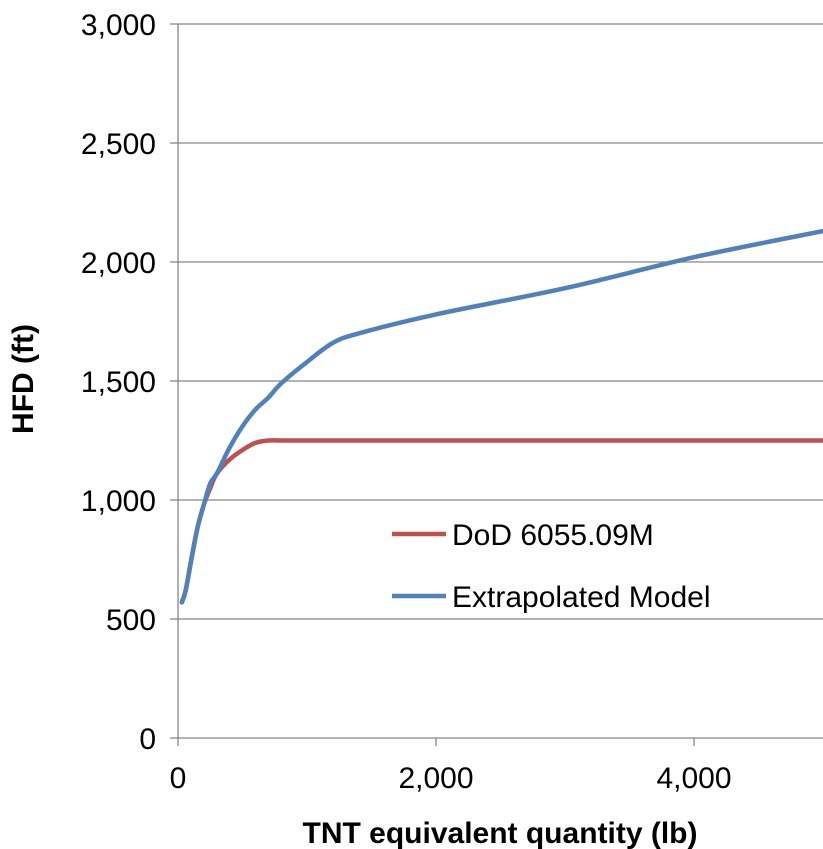  What do you see at coordinates (23, 379) in the screenshot?
I see `y-axis-title: HFD (ft)` at bounding box center [23, 379].